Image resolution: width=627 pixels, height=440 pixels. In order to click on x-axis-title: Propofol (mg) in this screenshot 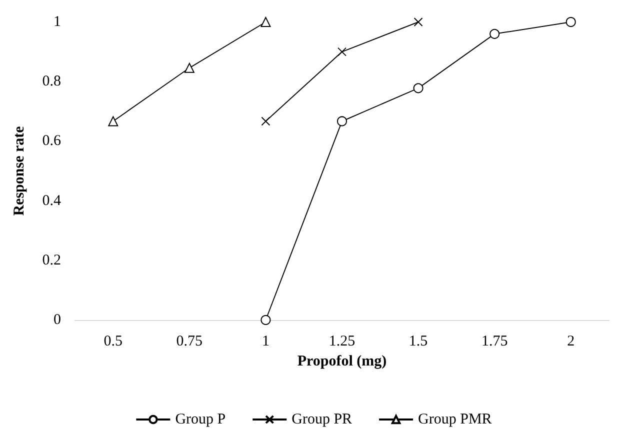, I will do `click(342, 361)`.